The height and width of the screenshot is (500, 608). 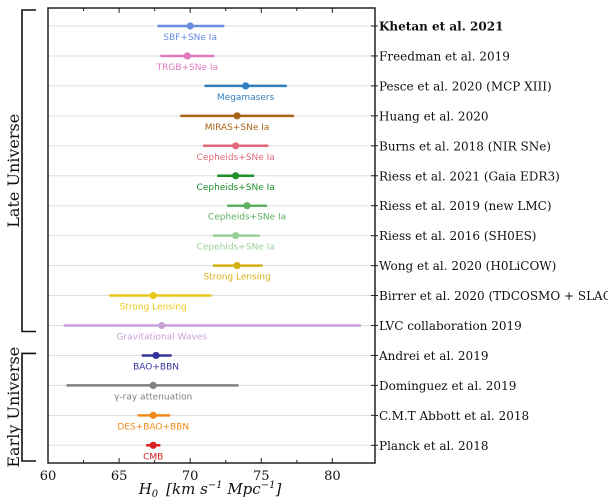 I want to click on x-tick-label: 75, so click(x=261, y=476).